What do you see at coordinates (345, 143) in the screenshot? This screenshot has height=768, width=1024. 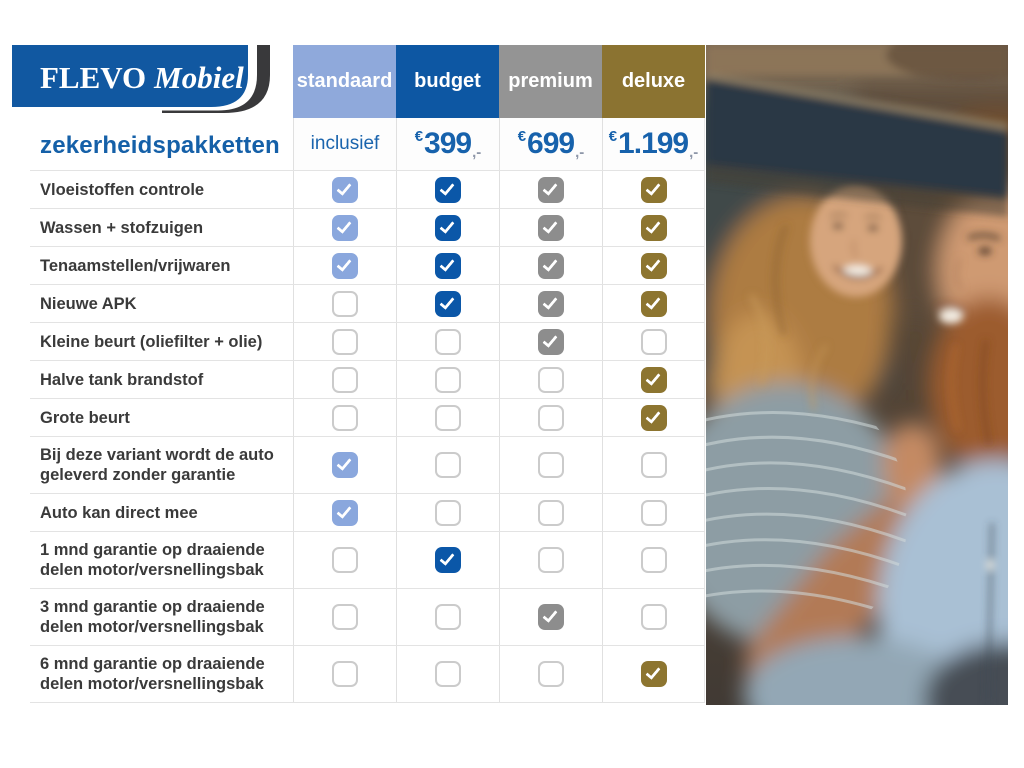 I see `price-label: inclusief` at bounding box center [345, 143].